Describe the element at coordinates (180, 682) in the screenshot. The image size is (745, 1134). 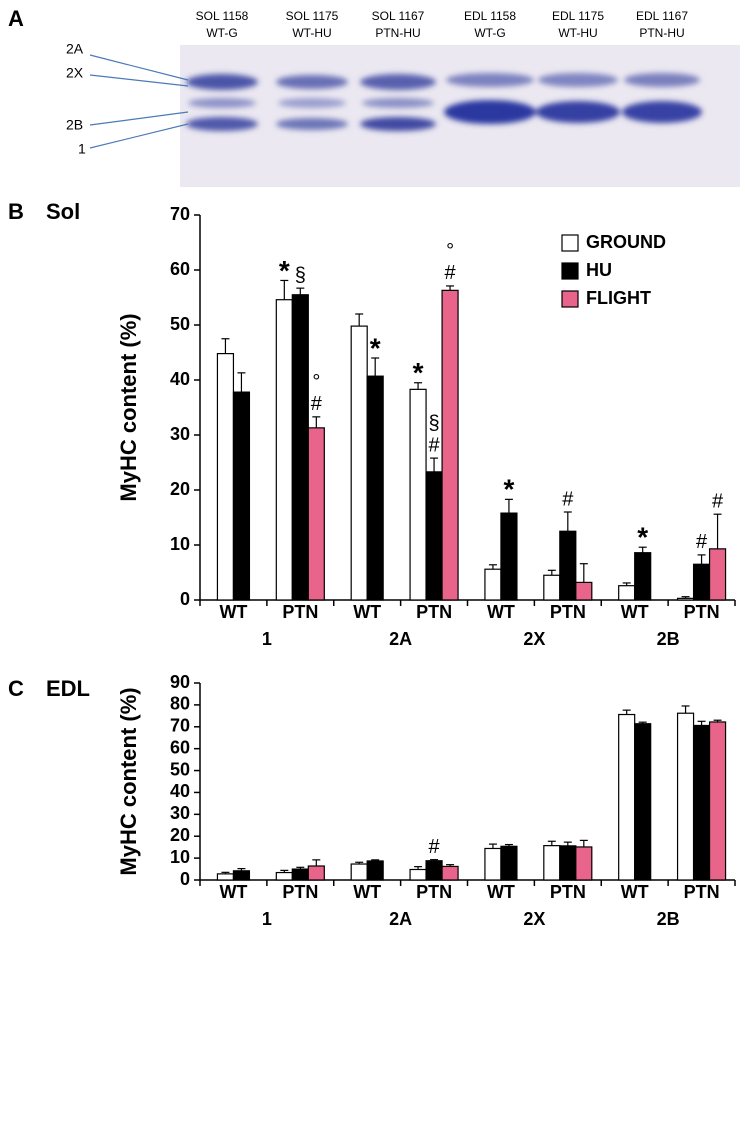
I see `y-tick-label: 90` at that location.